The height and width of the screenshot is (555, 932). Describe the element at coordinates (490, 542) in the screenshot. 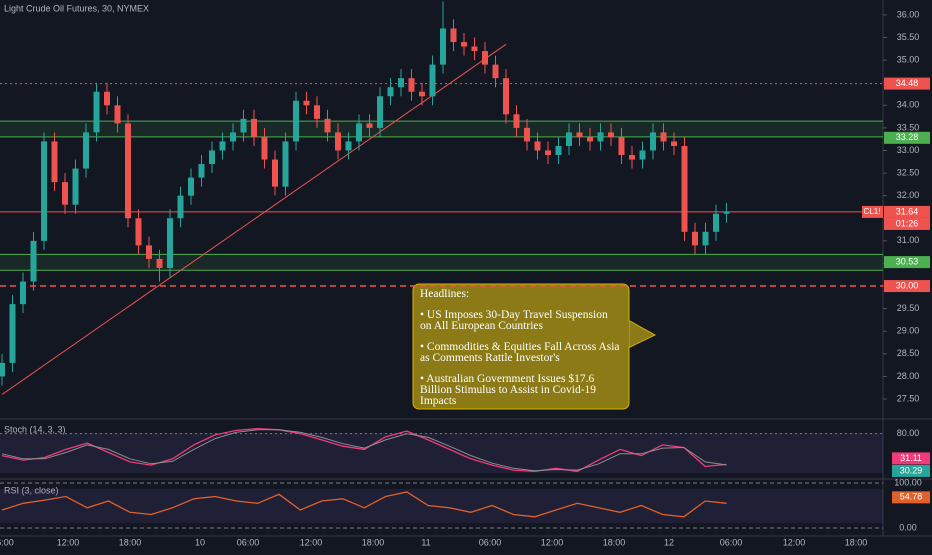

I see `x-tick-label: 06:00` at that location.